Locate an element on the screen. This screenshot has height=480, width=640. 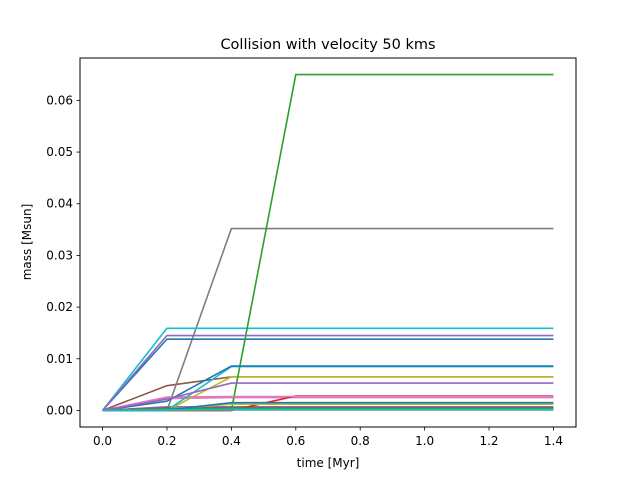
y-tick-label: 0.06 is located at coordinates (59, 100).